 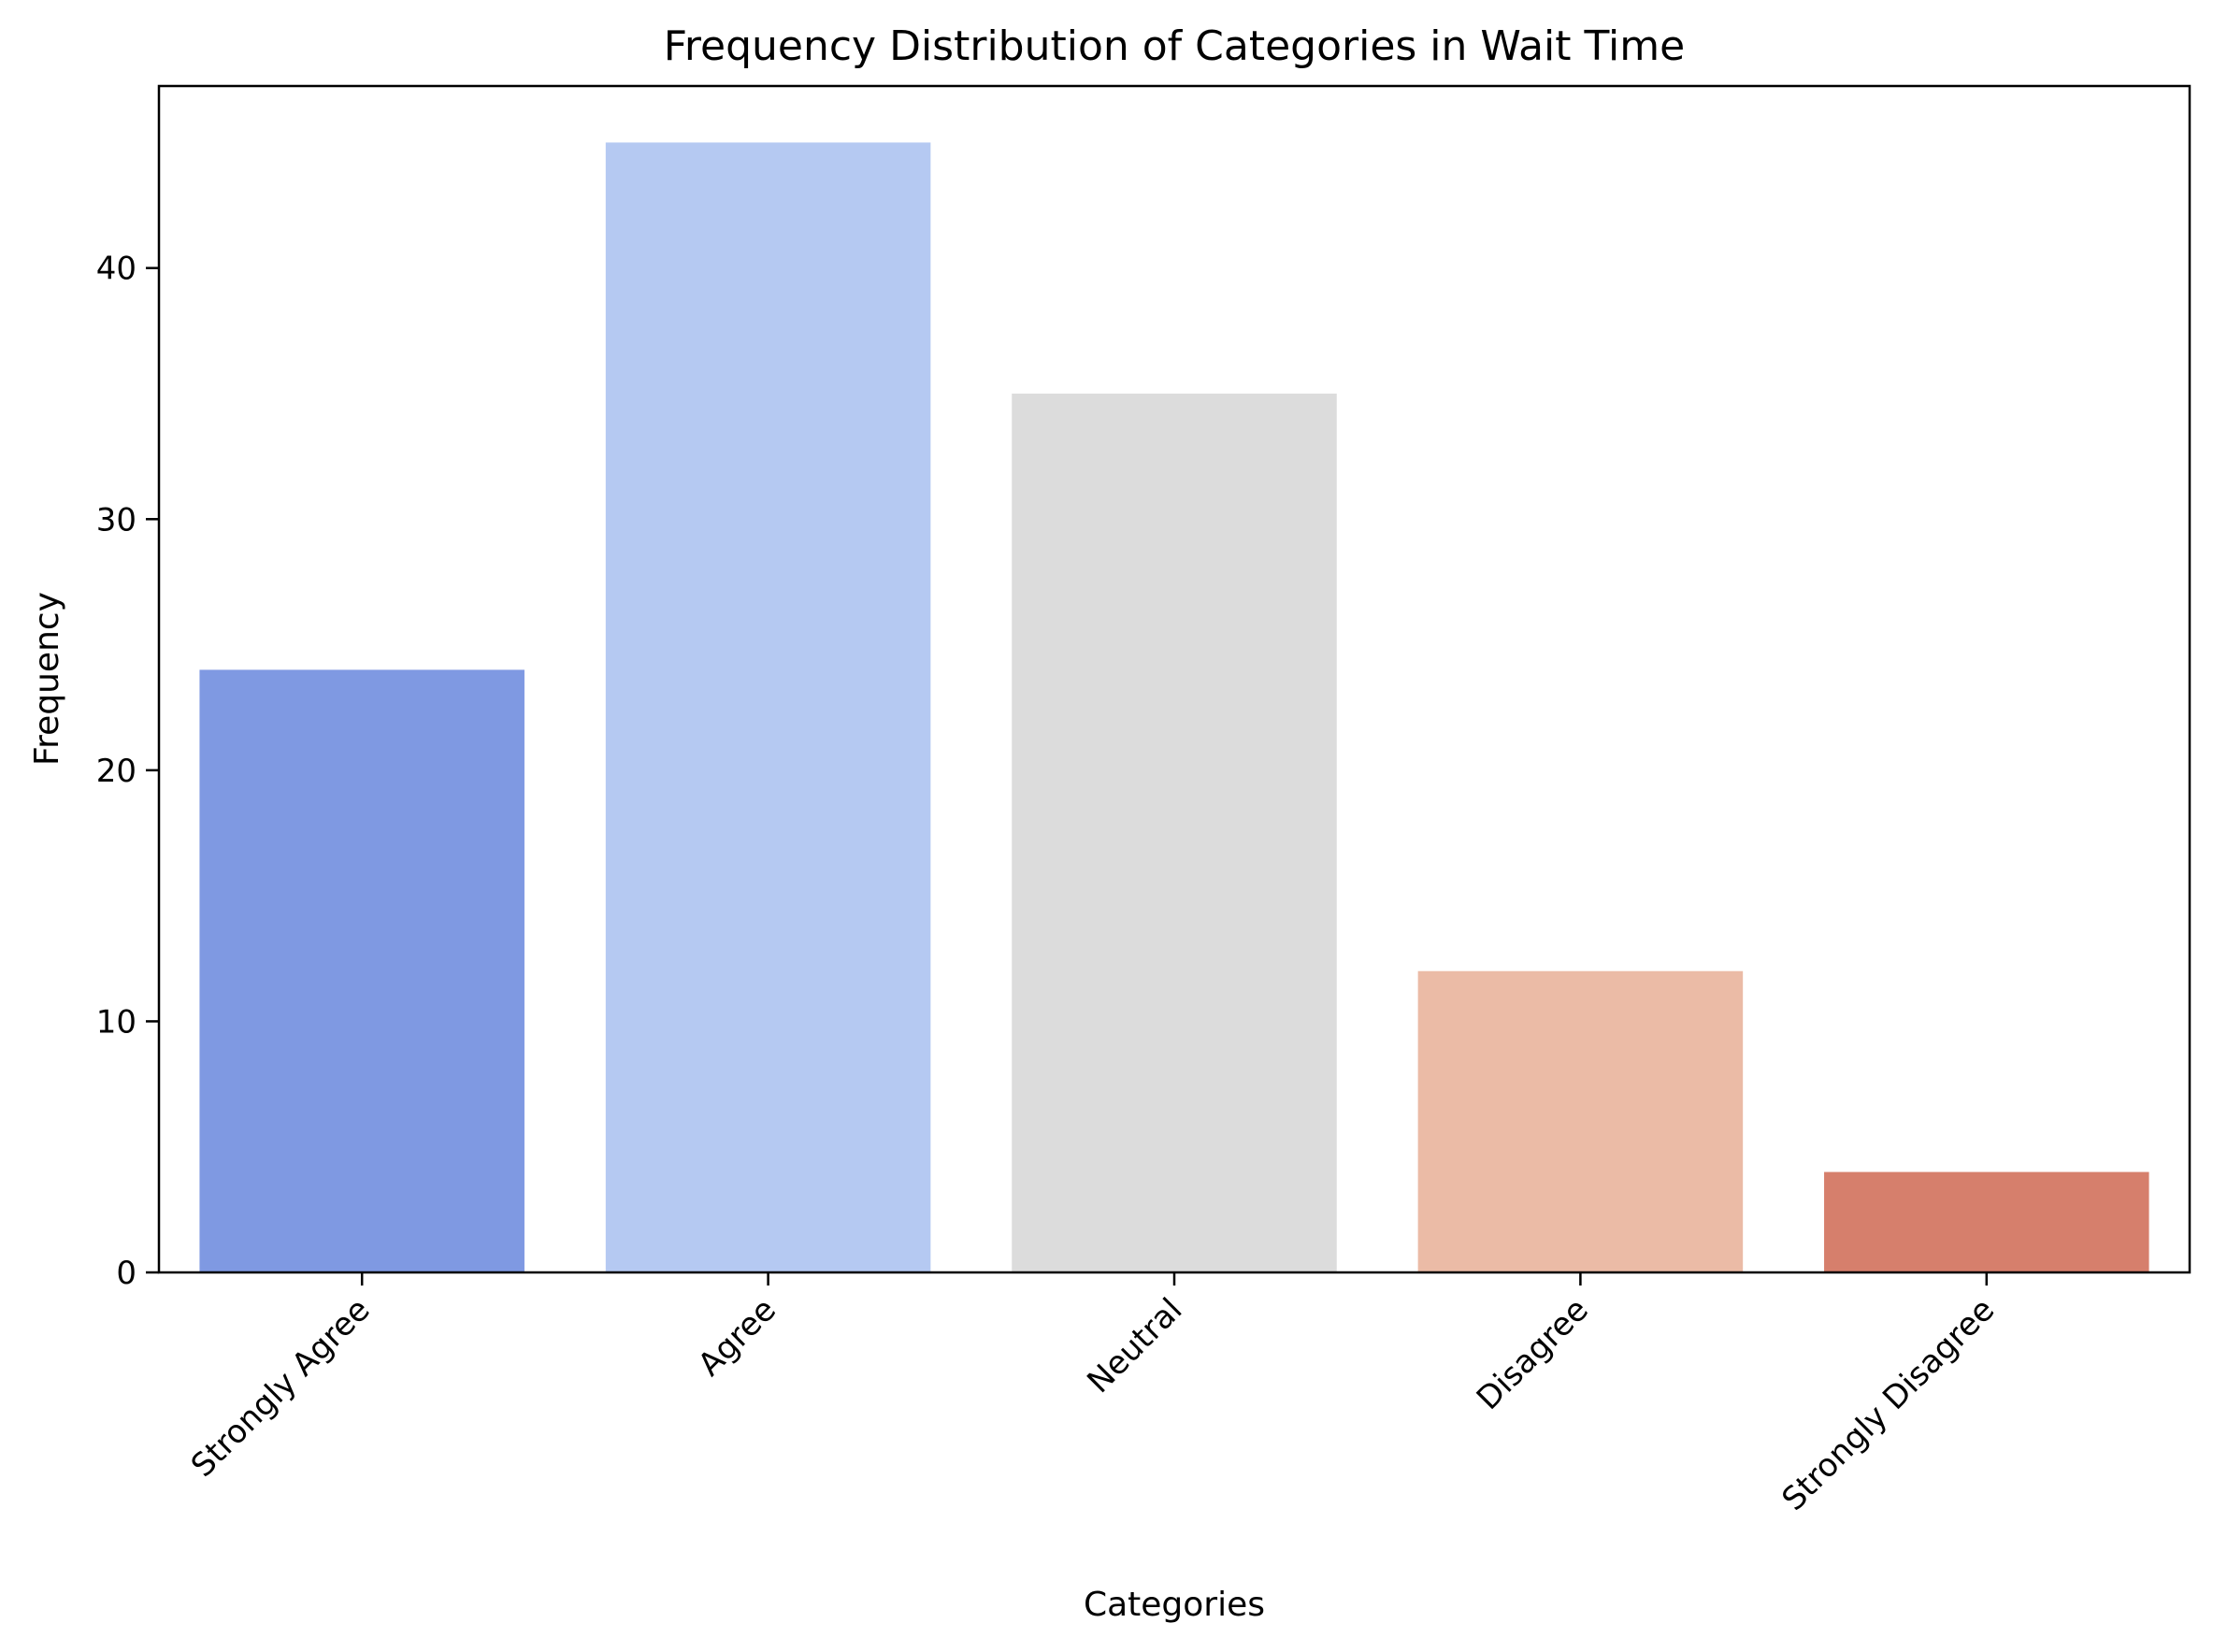 I want to click on y-tick-label-40: 40, so click(x=116, y=269).